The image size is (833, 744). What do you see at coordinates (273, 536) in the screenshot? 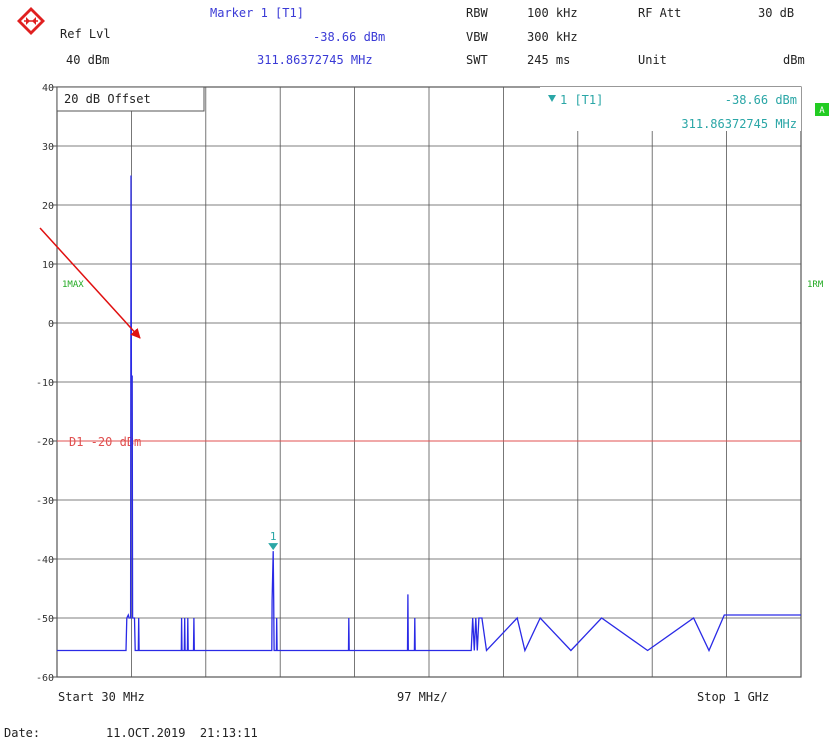
I see `marker-1-number: 1` at bounding box center [273, 536].